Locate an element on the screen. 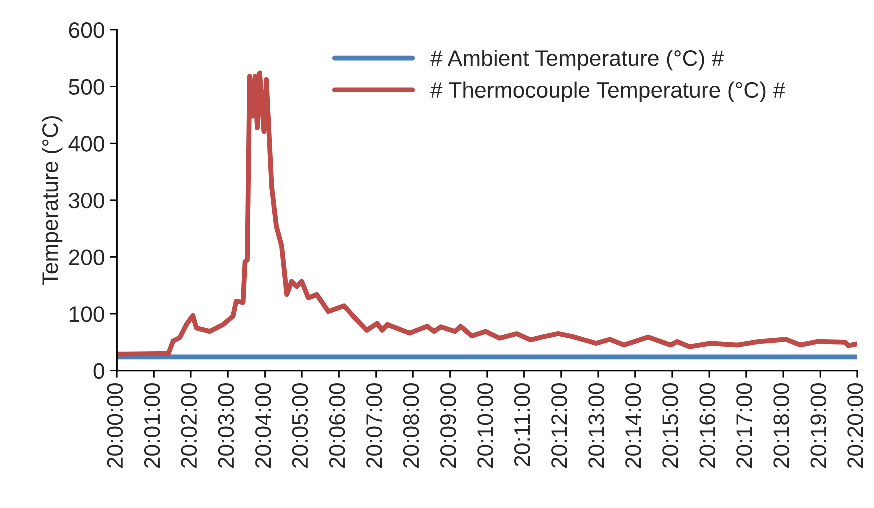 This screenshot has width=874, height=508. x-tick-label: 20:02:00 is located at coordinates (189, 426).